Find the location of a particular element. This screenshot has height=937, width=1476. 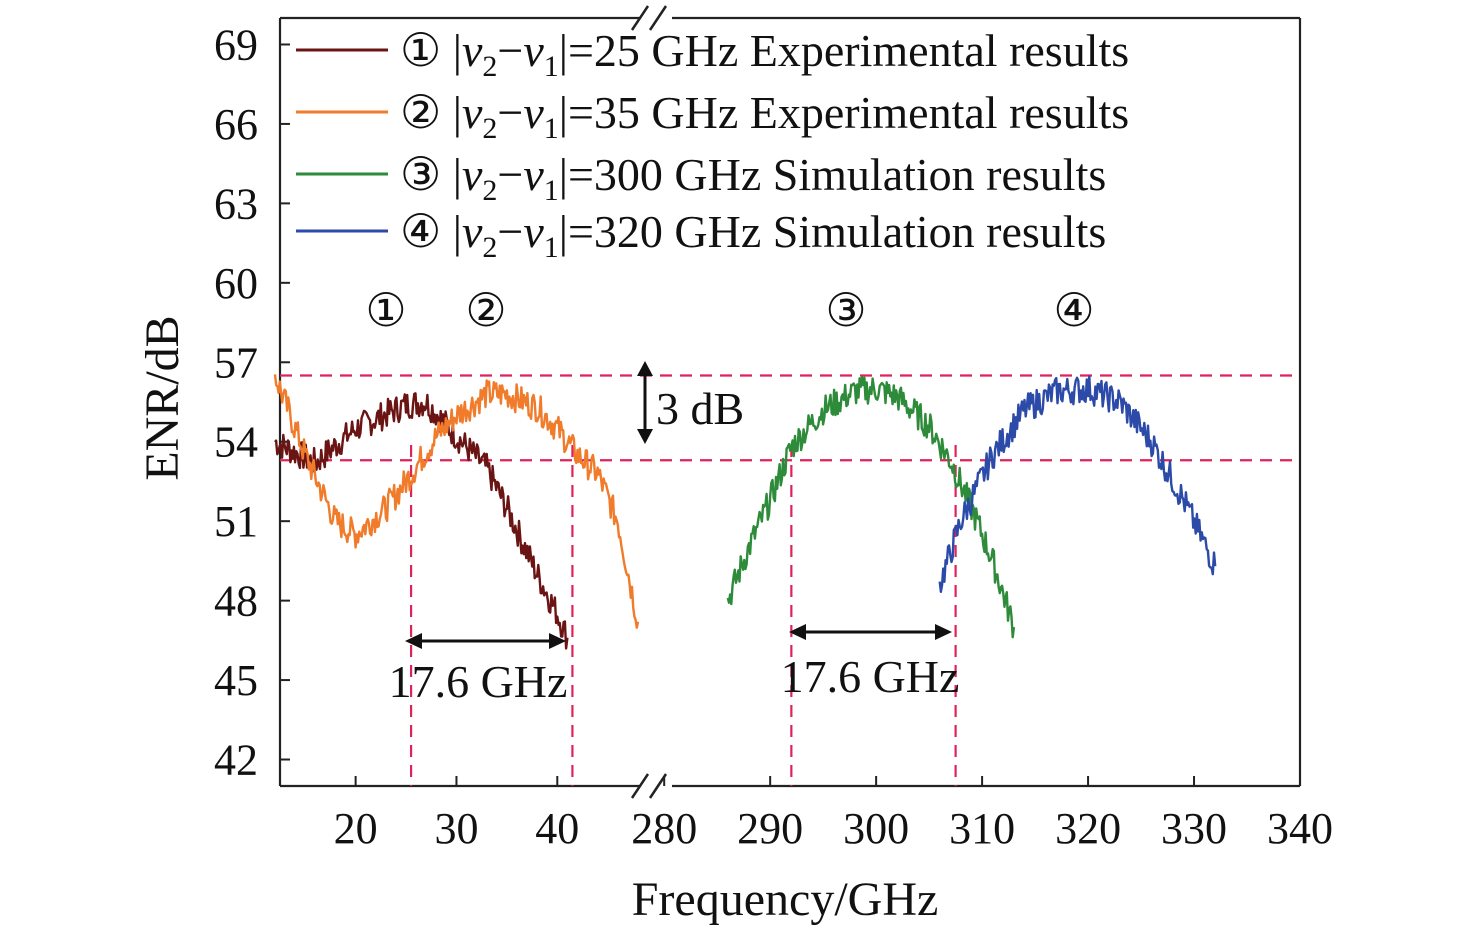

y-tick-label: 48 is located at coordinates (236, 601).